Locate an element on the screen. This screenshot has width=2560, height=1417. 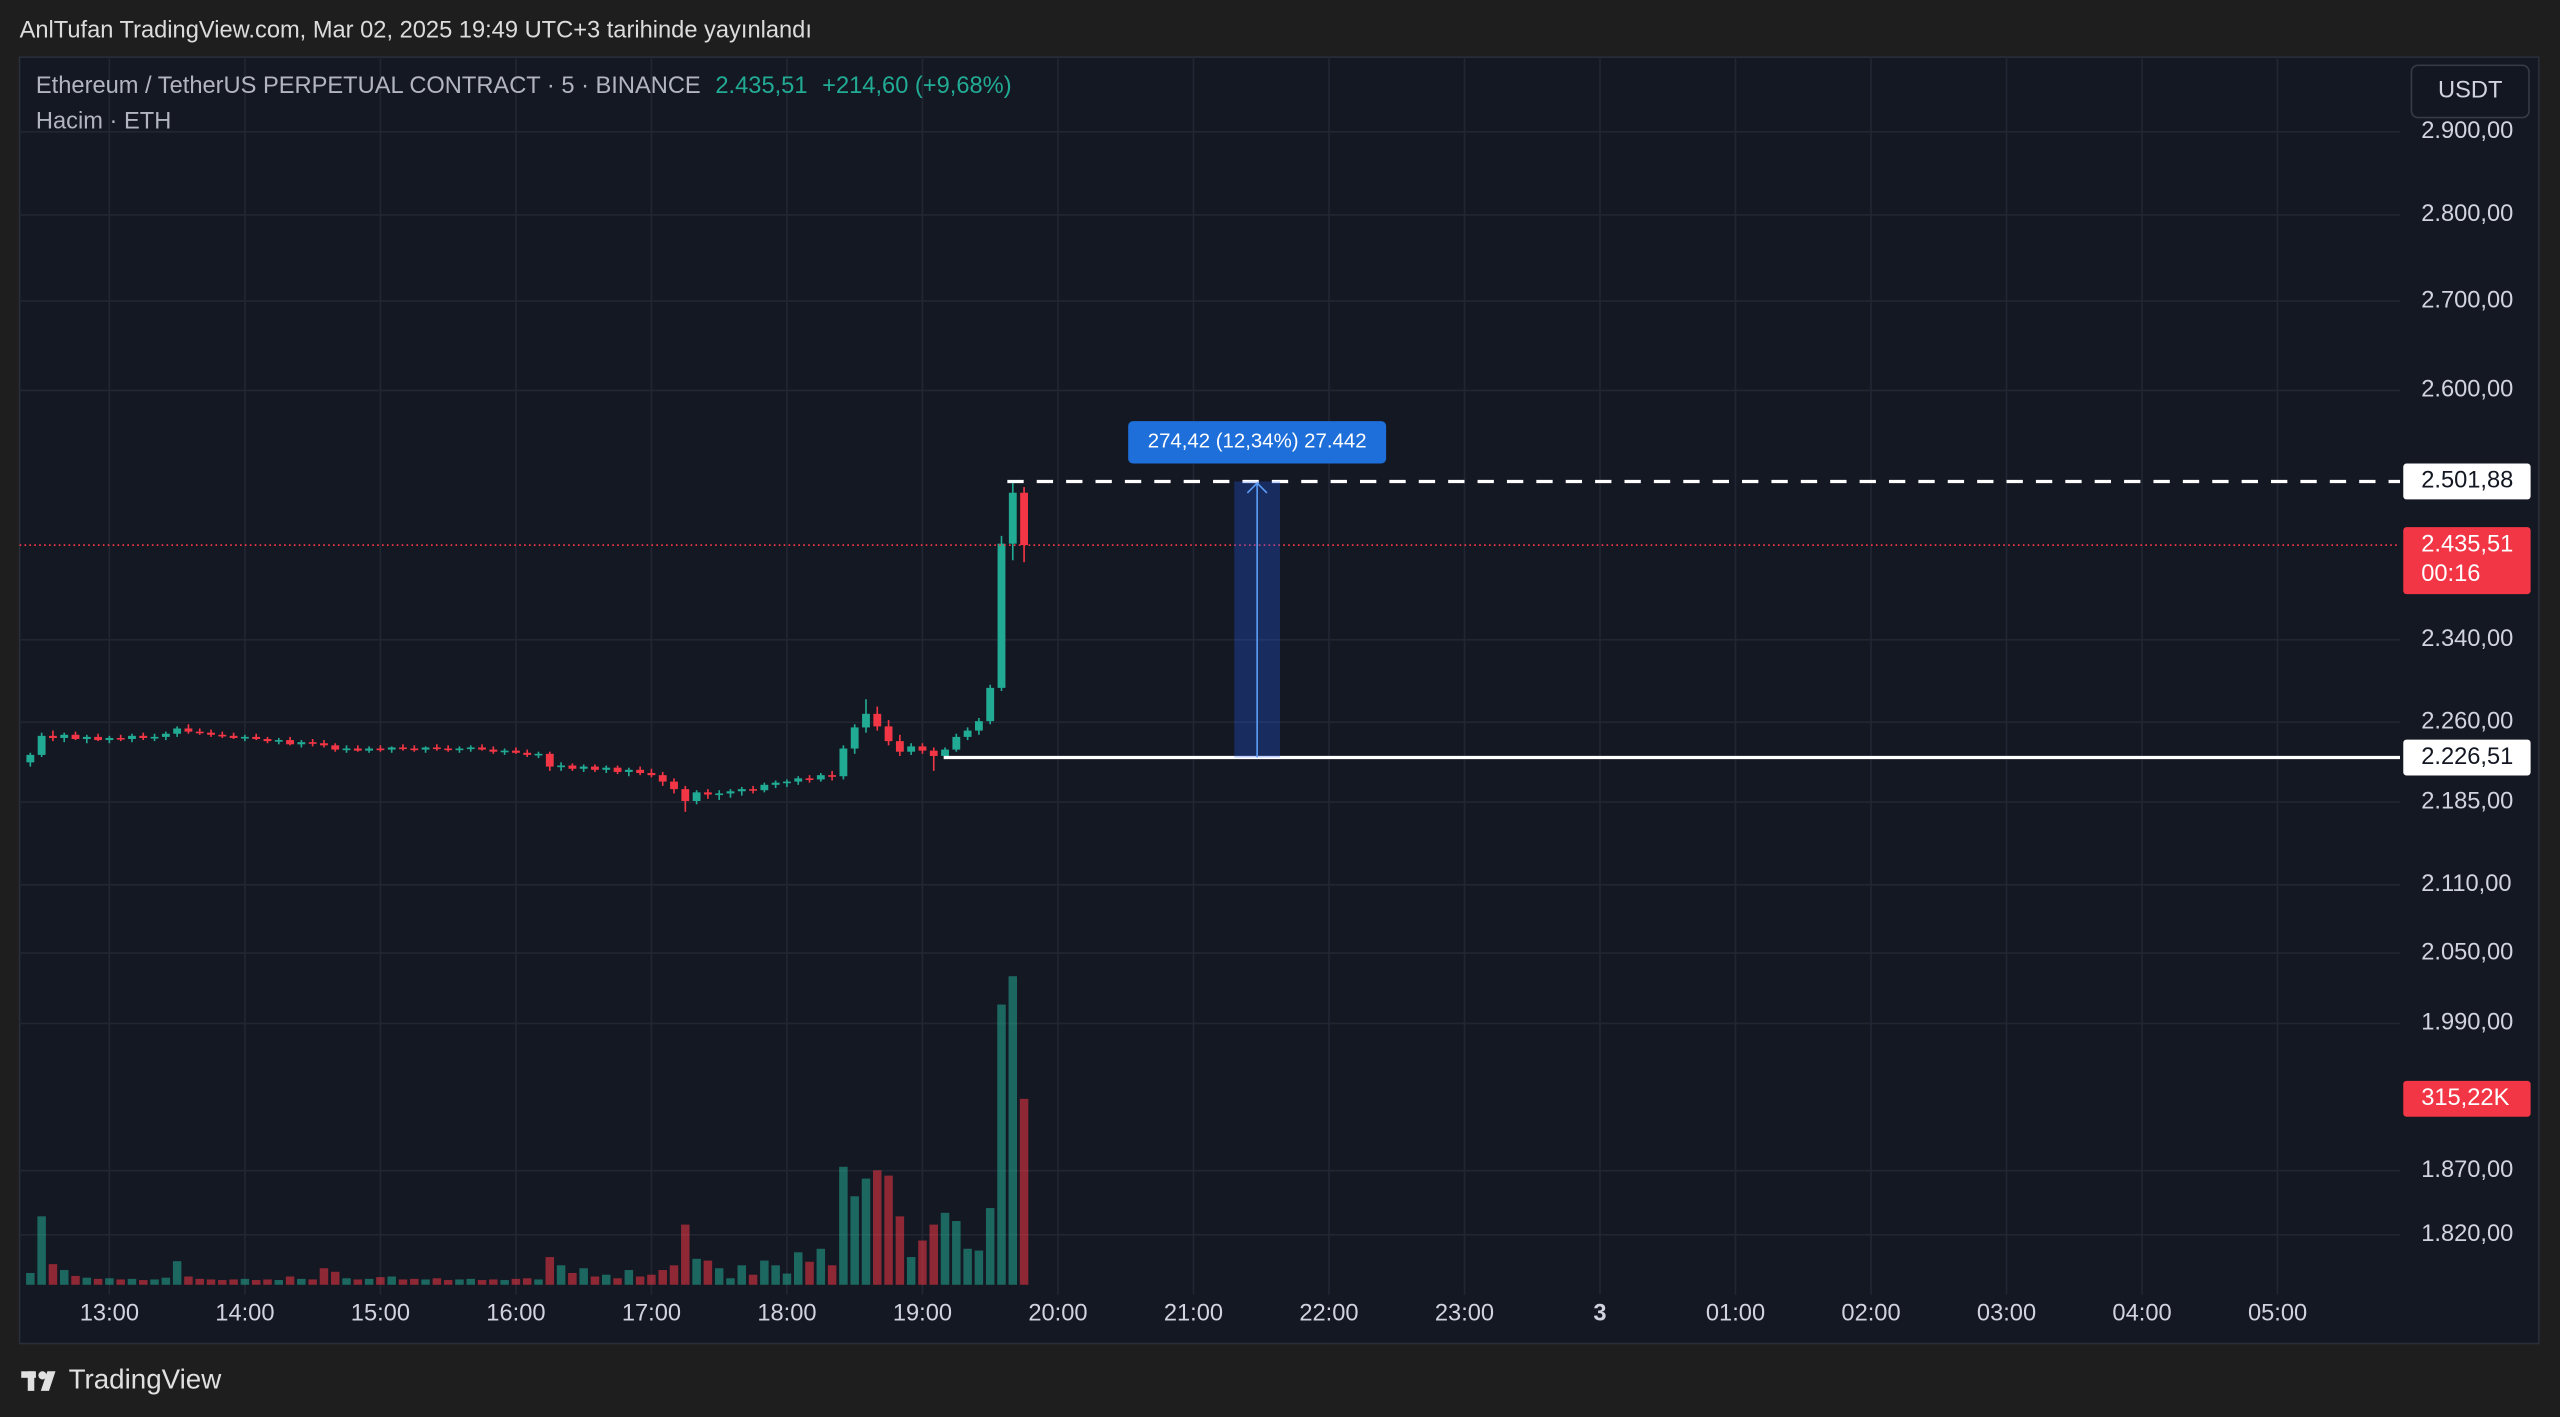
x-tick-label: 05:00 is located at coordinates (2277, 1313).